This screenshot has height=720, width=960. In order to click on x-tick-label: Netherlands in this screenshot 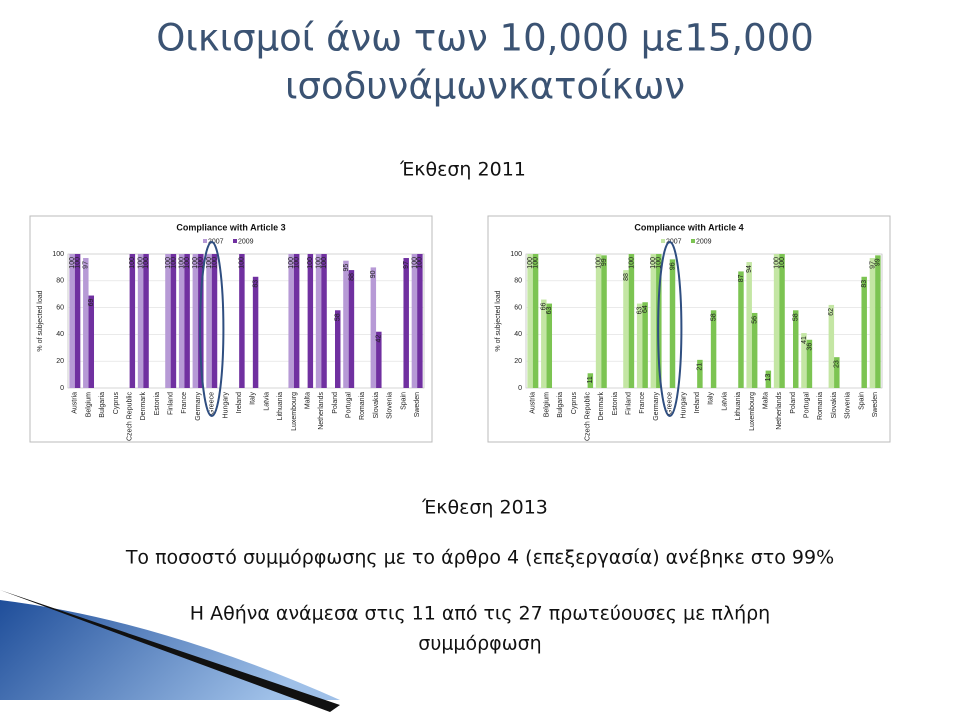, I will do `click(321, 411)`.